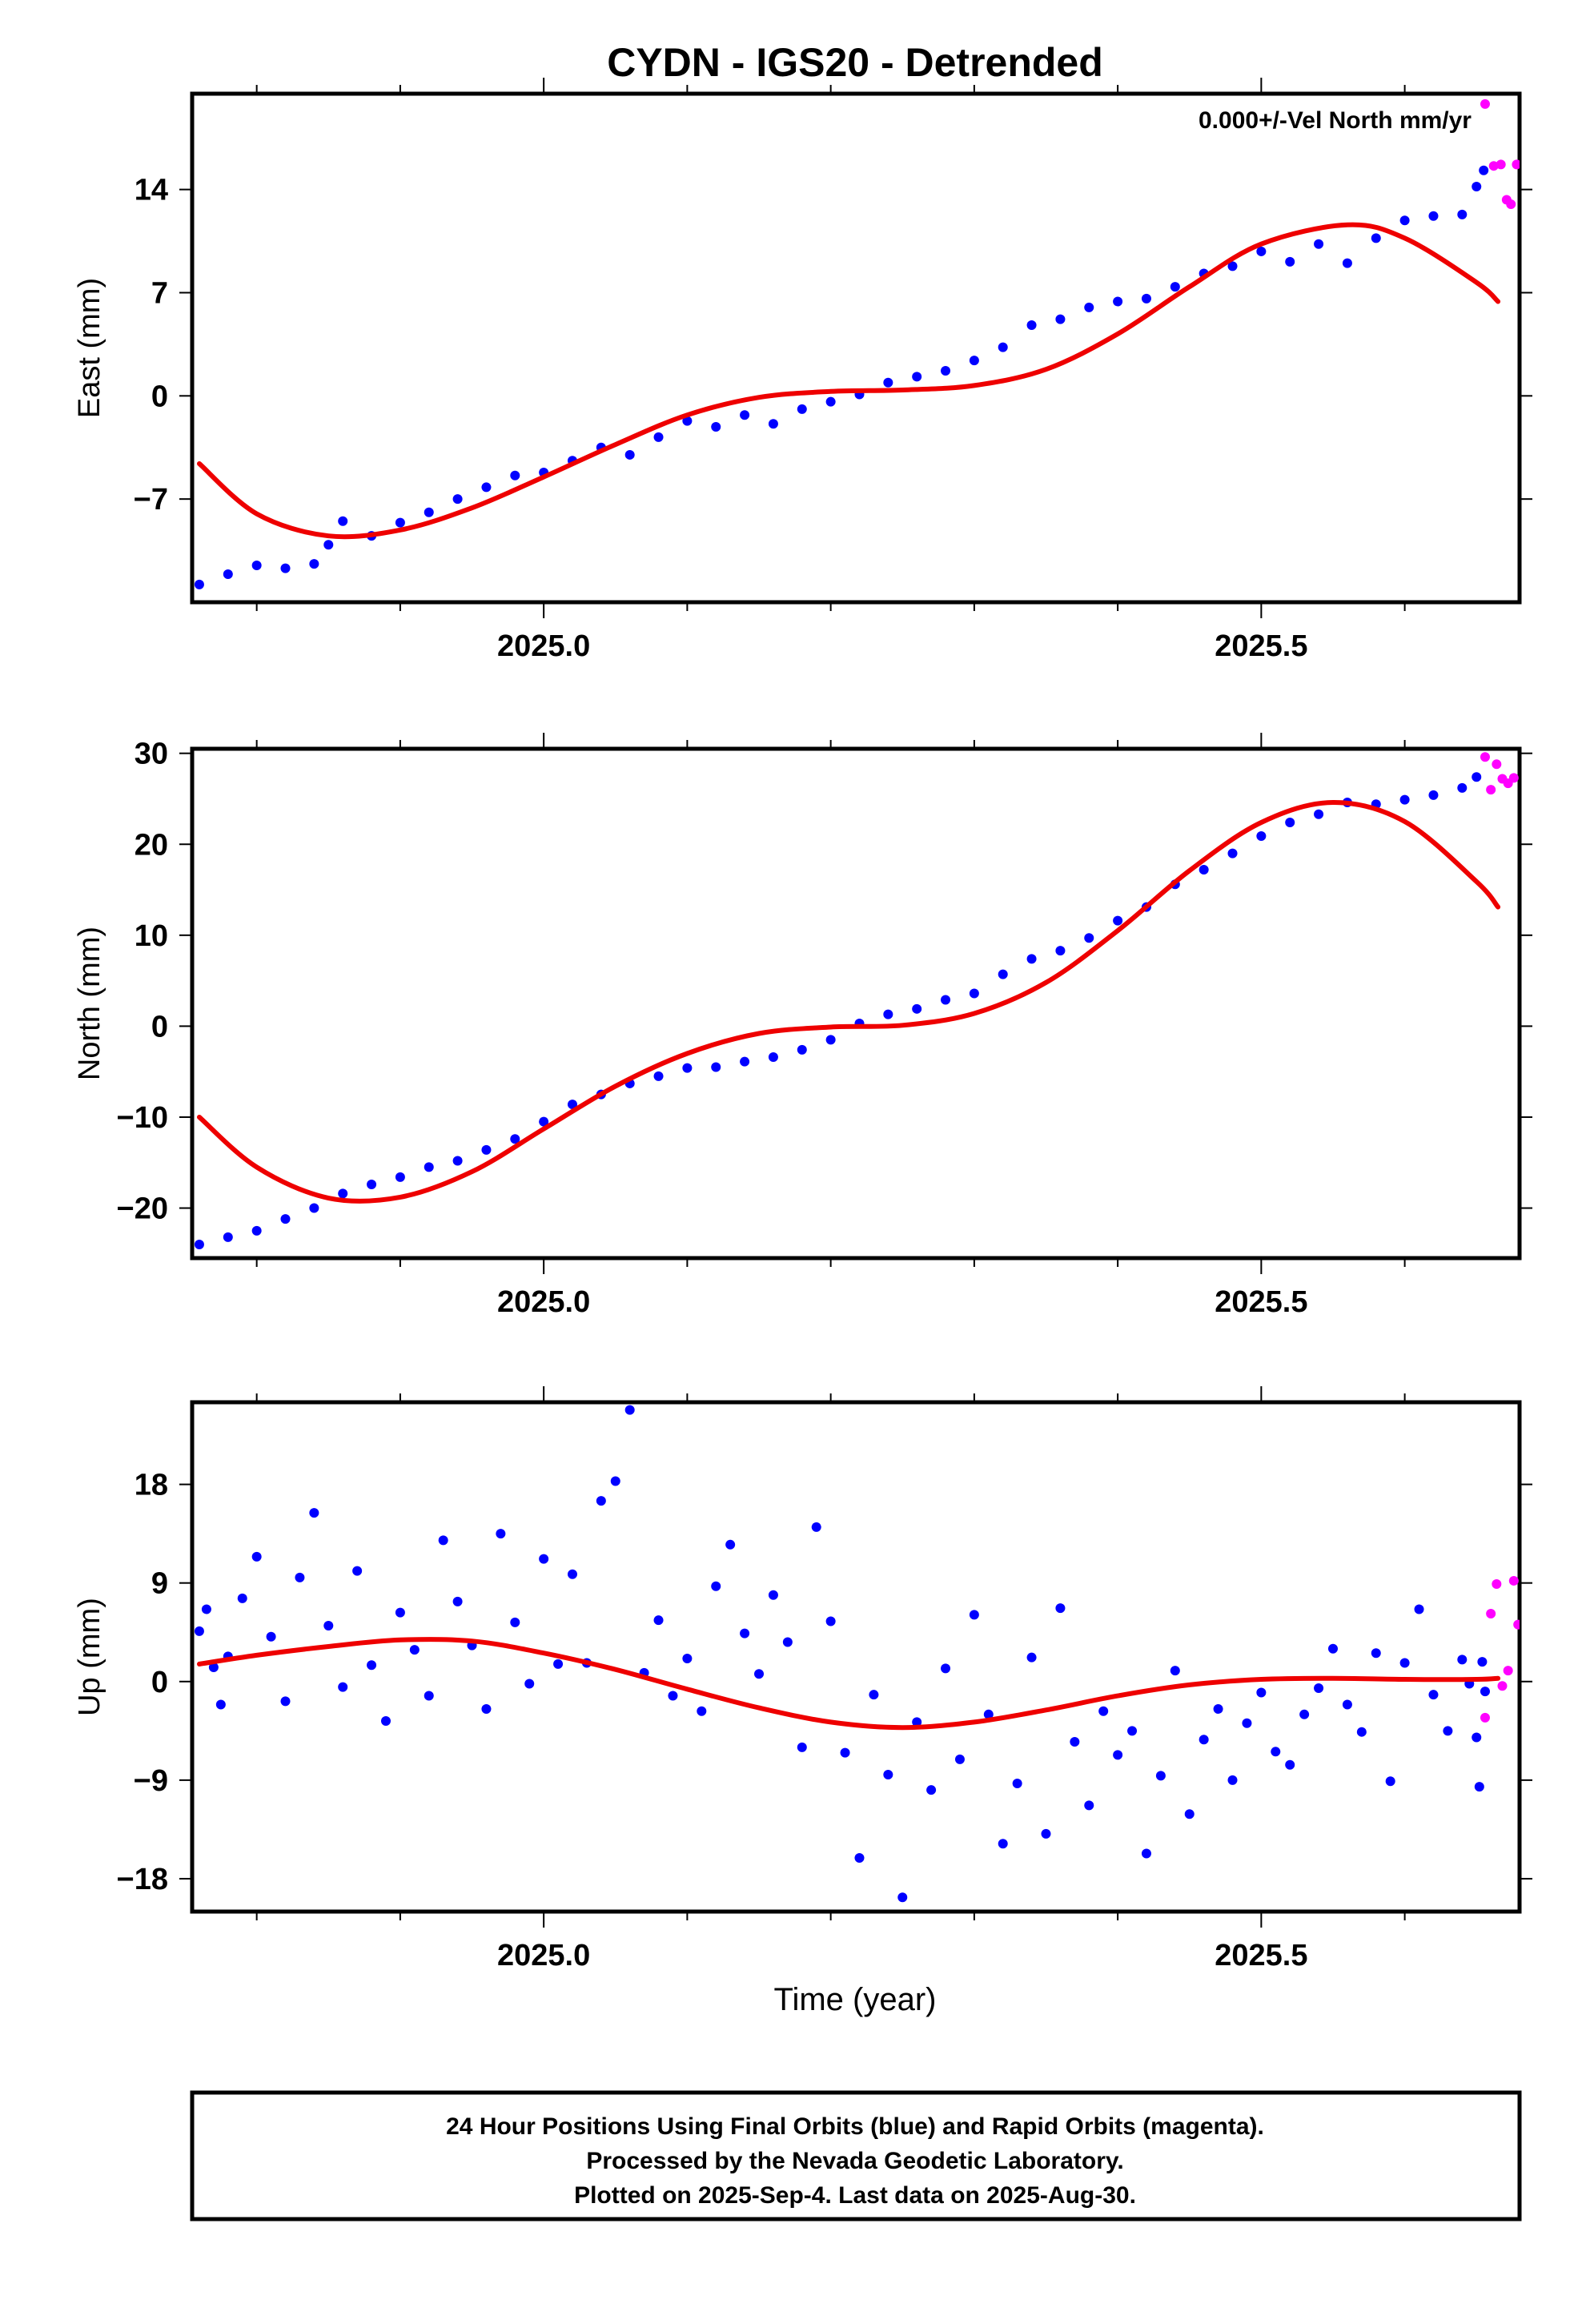 Image resolution: width=1582 pixels, height=2324 pixels. I want to click on north-y-tick-label: 20, so click(151, 845).